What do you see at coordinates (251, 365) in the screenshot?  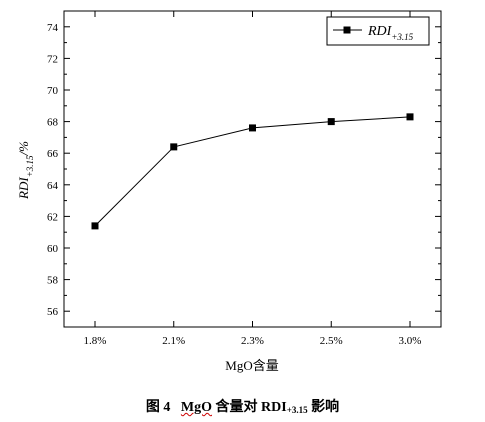 I see `x-axis-title: MgO含量` at bounding box center [251, 365].